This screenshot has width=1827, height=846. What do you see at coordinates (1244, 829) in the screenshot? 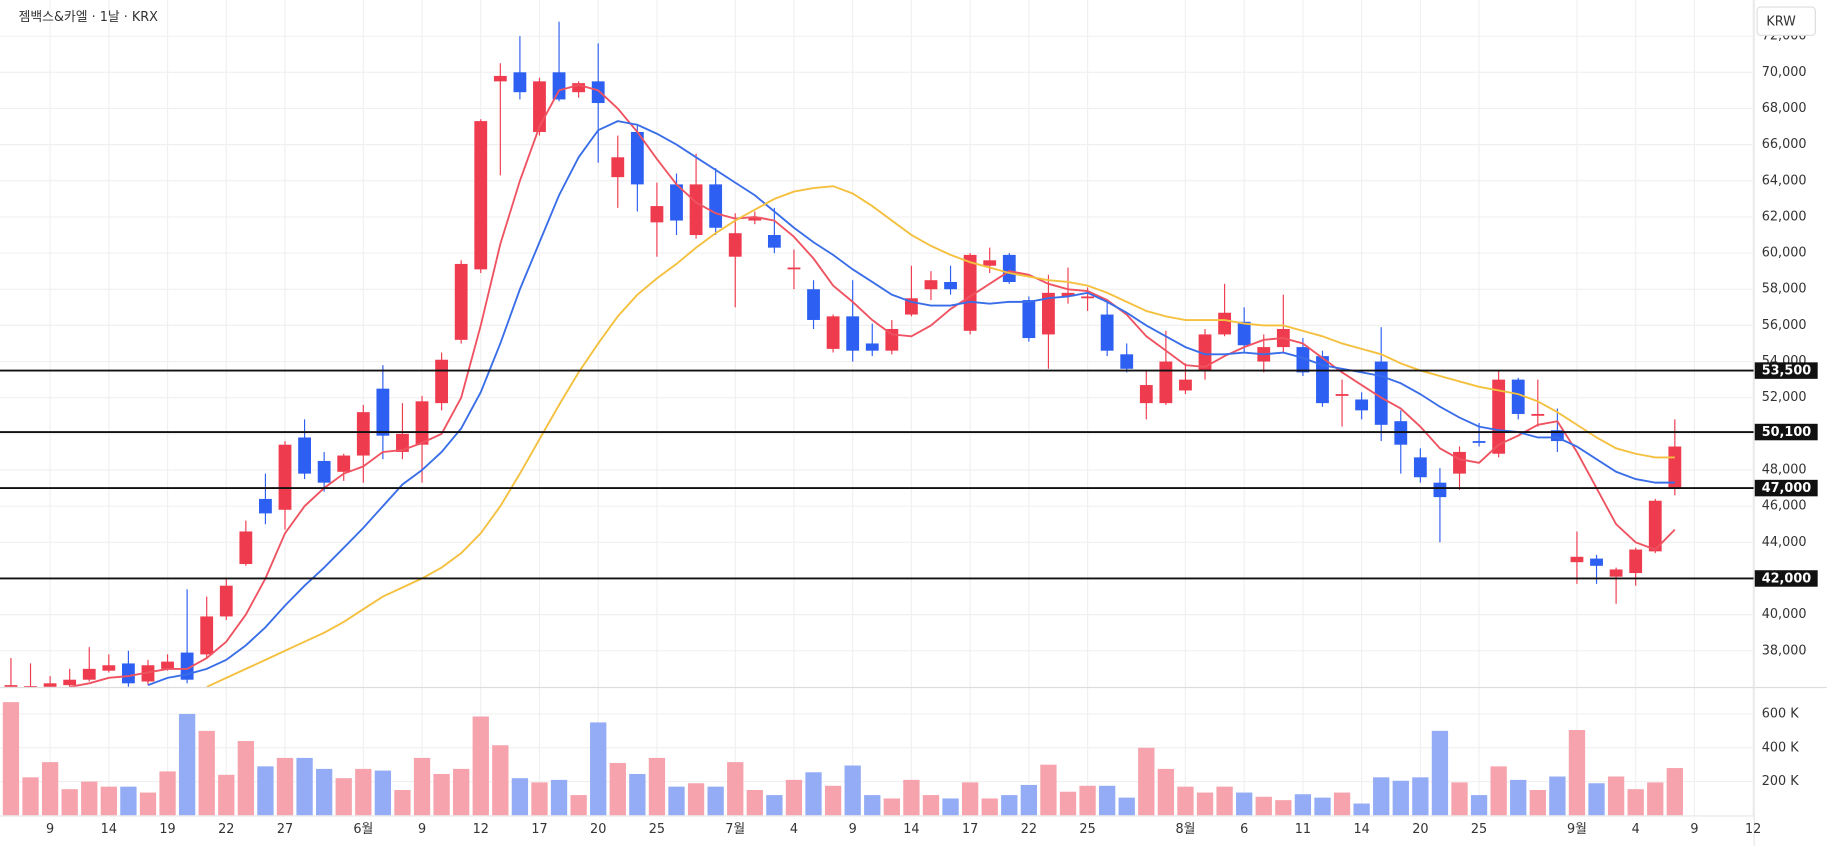
I see `x-tick-label: 6` at bounding box center [1244, 829].